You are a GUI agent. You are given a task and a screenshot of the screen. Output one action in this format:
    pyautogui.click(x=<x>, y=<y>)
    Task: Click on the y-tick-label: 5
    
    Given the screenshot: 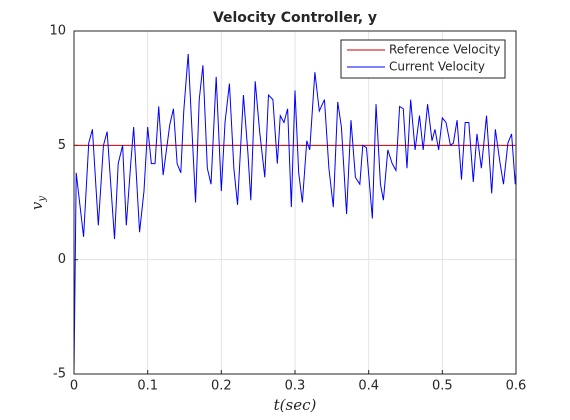 What is the action you would take?
    pyautogui.click(x=62, y=145)
    